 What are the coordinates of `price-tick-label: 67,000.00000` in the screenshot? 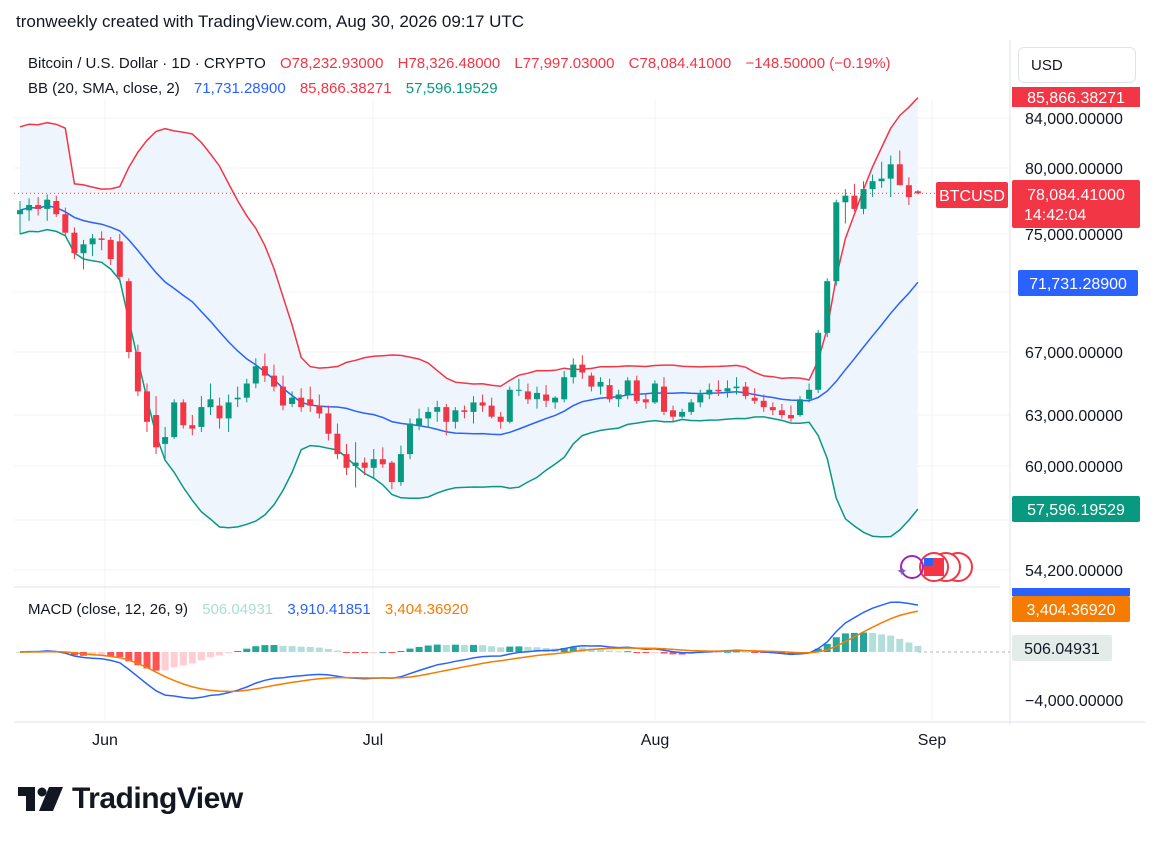 It's located at (1074, 353).